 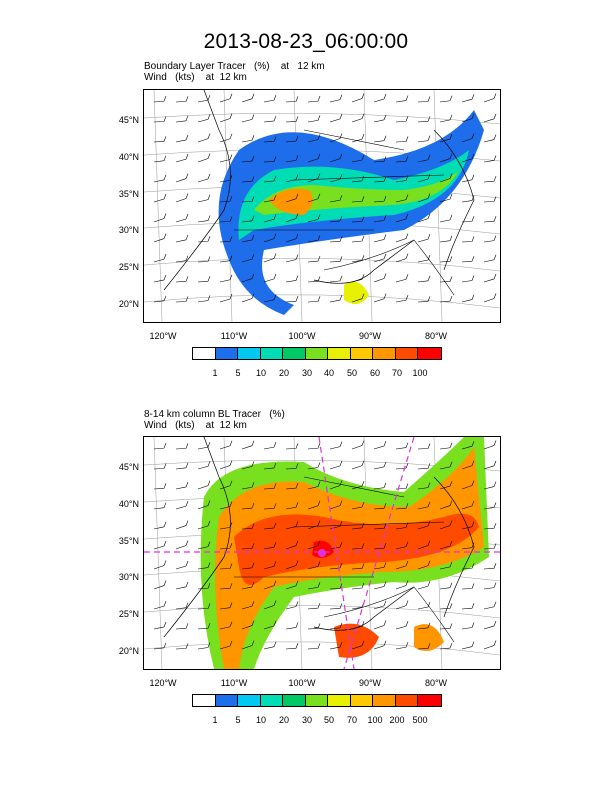 I want to click on panel-1-colorbar, so click(x=317, y=353).